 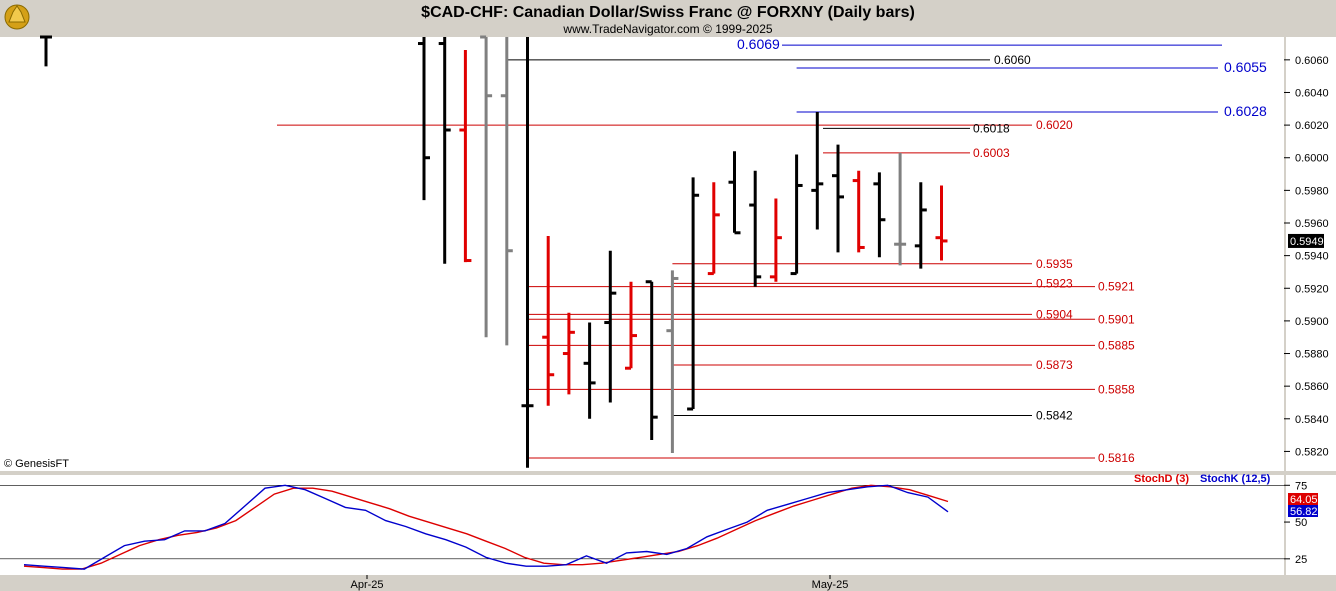 What do you see at coordinates (1312, 224) in the screenshot?
I see `price-tick-label: 0.5960` at bounding box center [1312, 224].